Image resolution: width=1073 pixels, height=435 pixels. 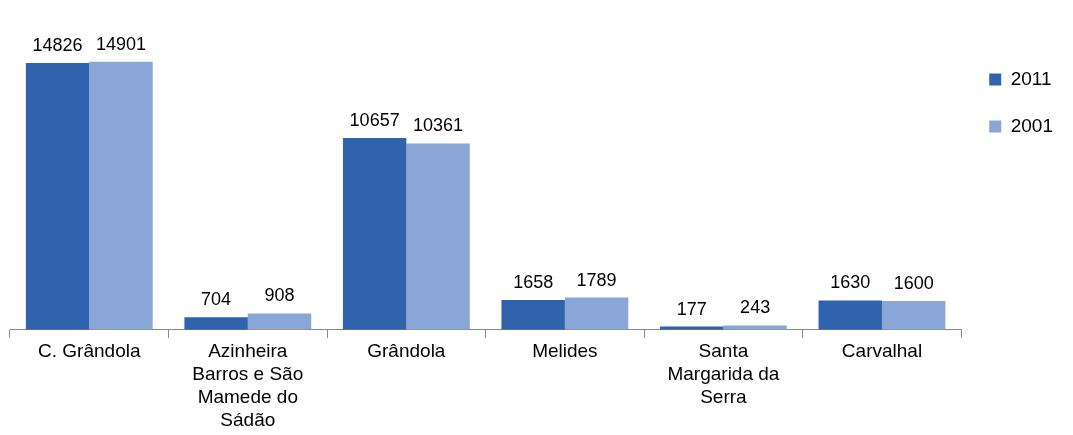 What do you see at coordinates (723, 374) in the screenshot?
I see `x-tick-label: Santa Margarida da Serra` at bounding box center [723, 374].